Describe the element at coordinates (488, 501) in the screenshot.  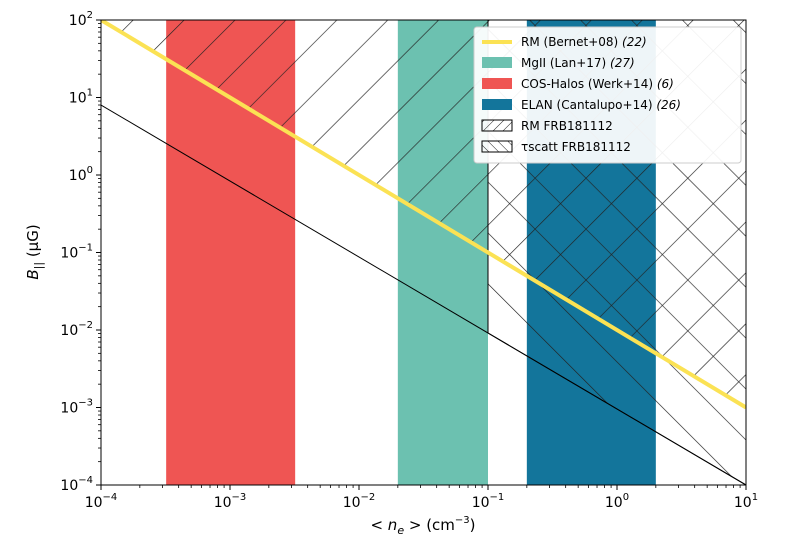
I see `x-tick-label: 10⁻¹` at that location.